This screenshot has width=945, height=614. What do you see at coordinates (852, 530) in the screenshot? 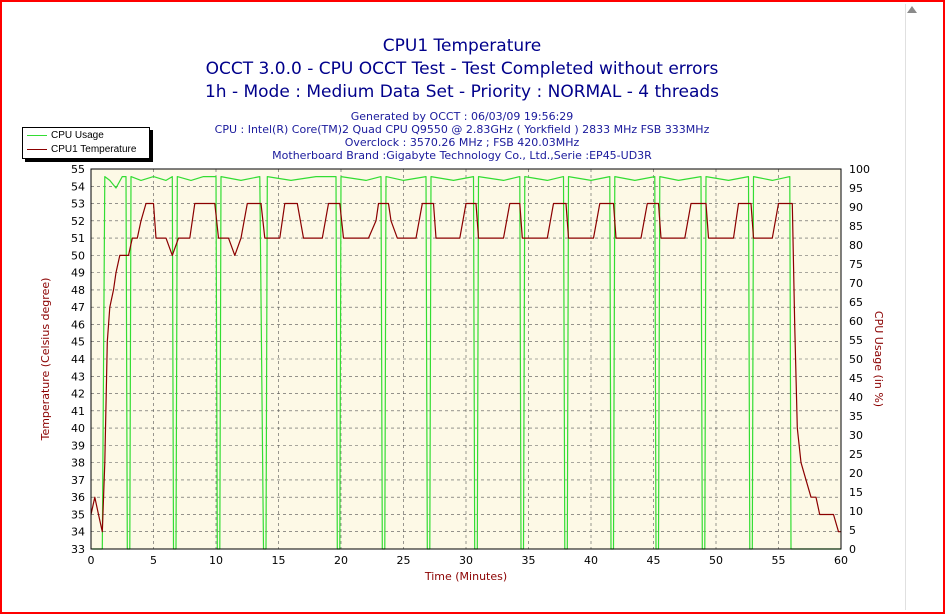
I see `y2-tick-label: 5` at bounding box center [852, 530].